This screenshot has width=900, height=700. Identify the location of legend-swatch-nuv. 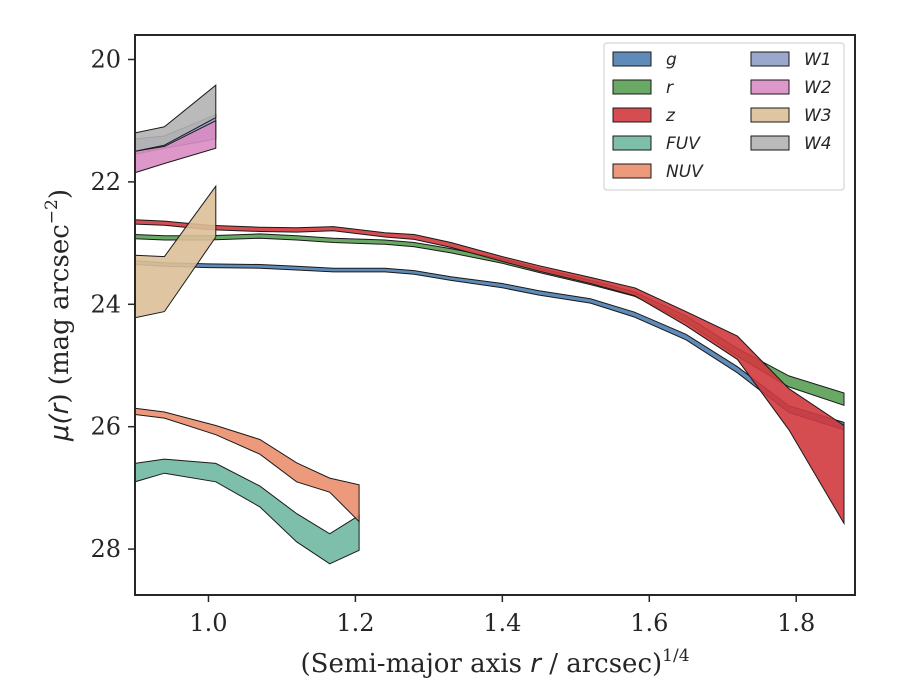
(632, 171).